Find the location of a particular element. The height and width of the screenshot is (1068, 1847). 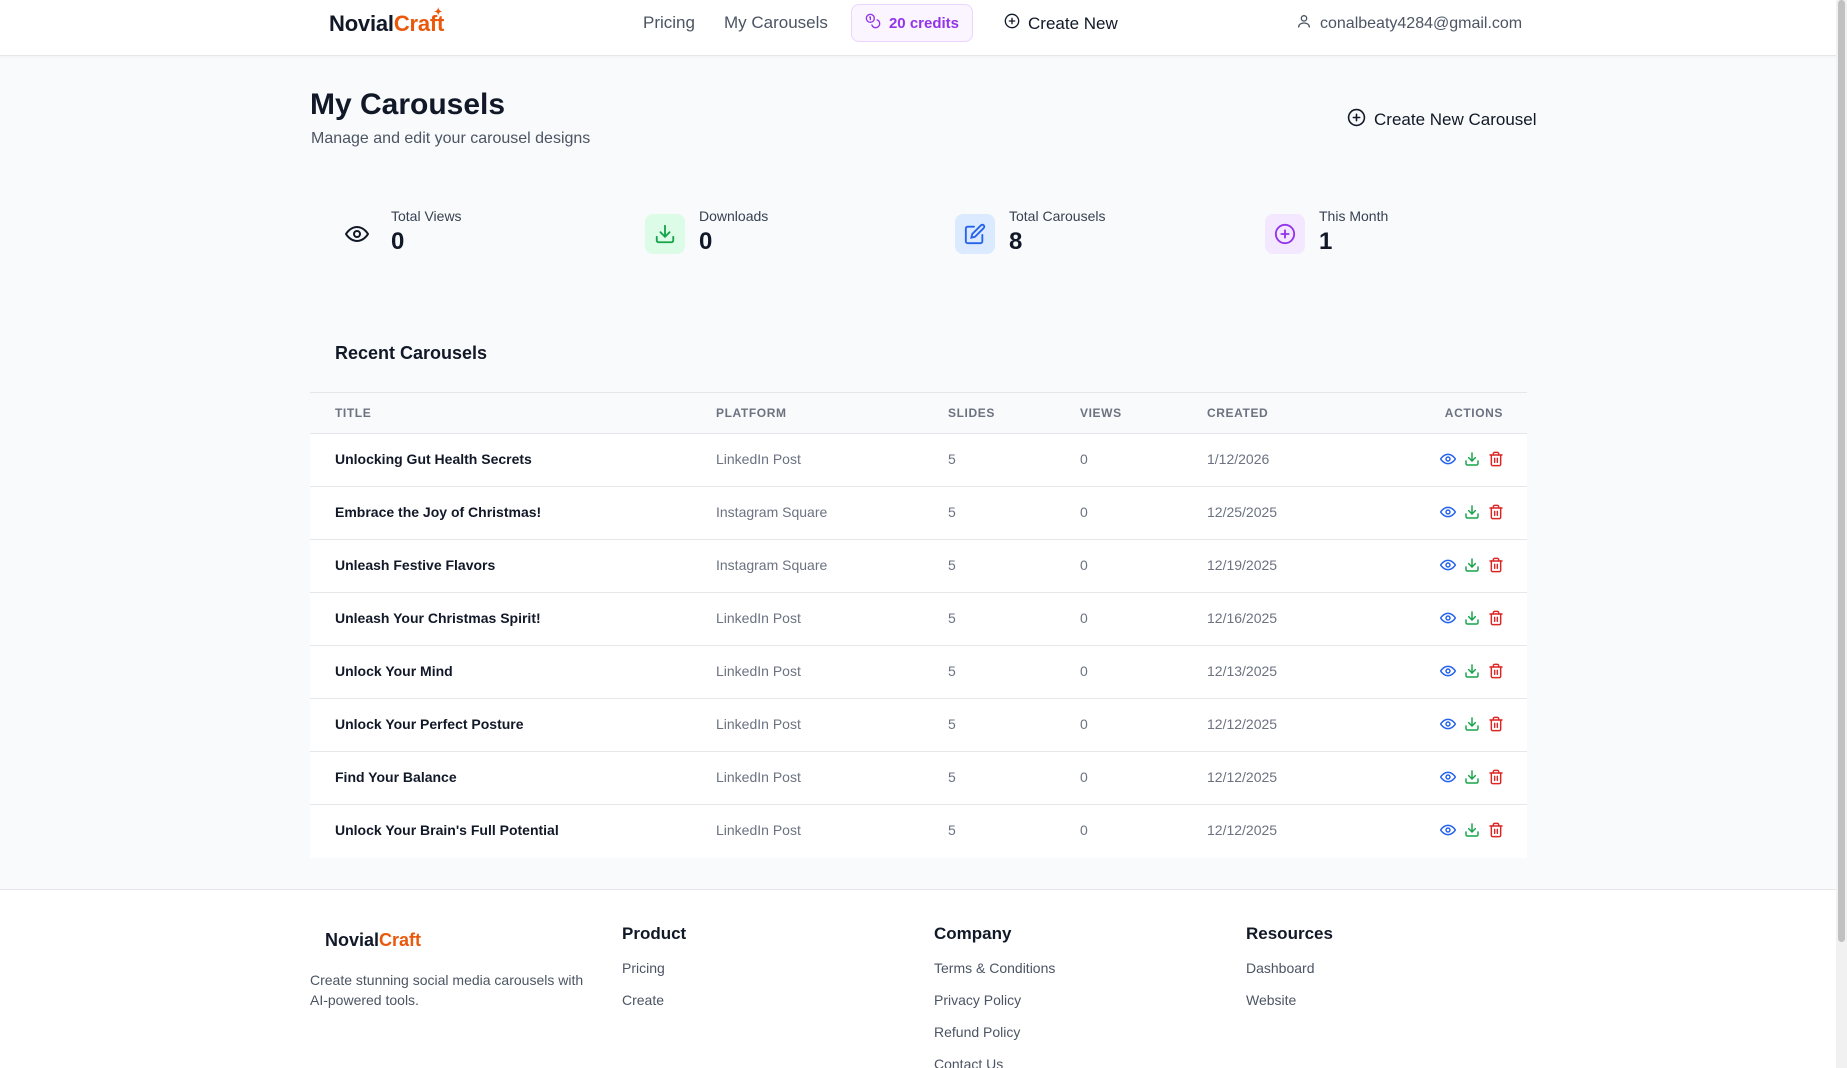

edit-icon is located at coordinates (975, 234).